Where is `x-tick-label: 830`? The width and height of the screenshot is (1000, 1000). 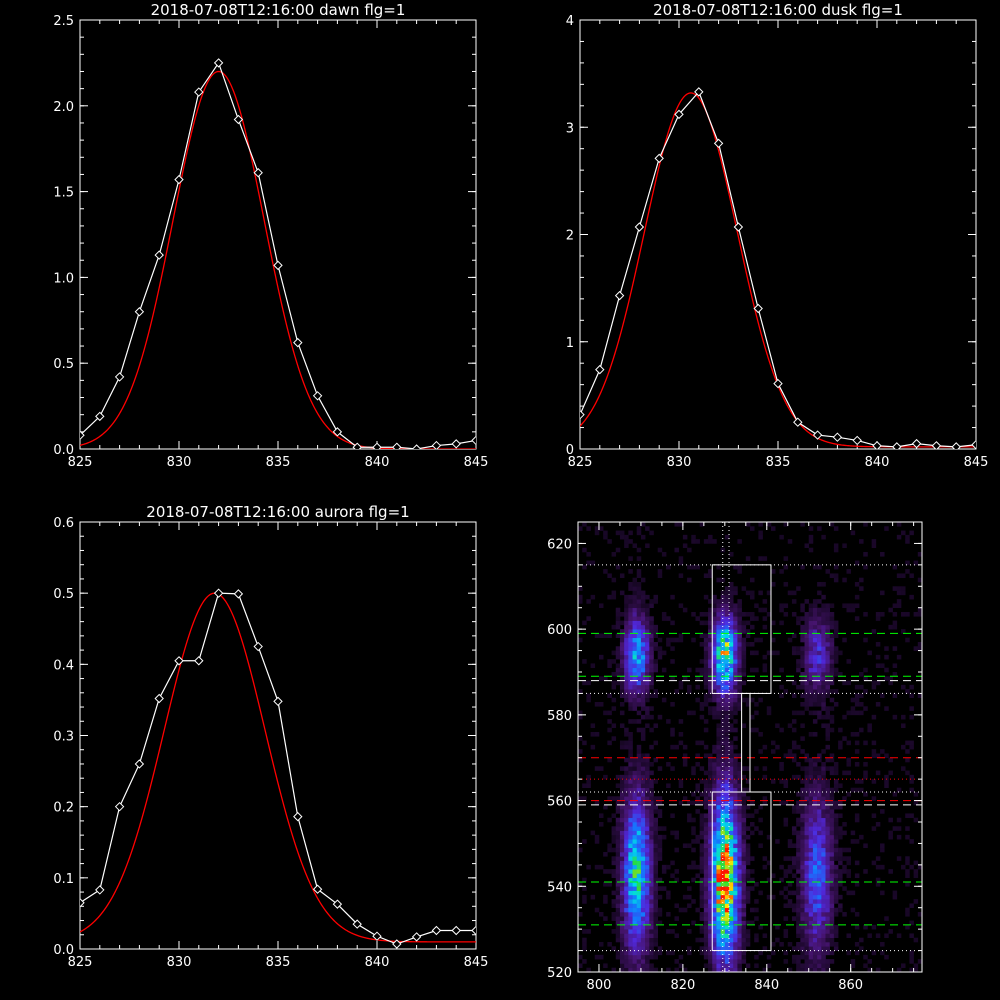 x-tick-label: 830 is located at coordinates (179, 462).